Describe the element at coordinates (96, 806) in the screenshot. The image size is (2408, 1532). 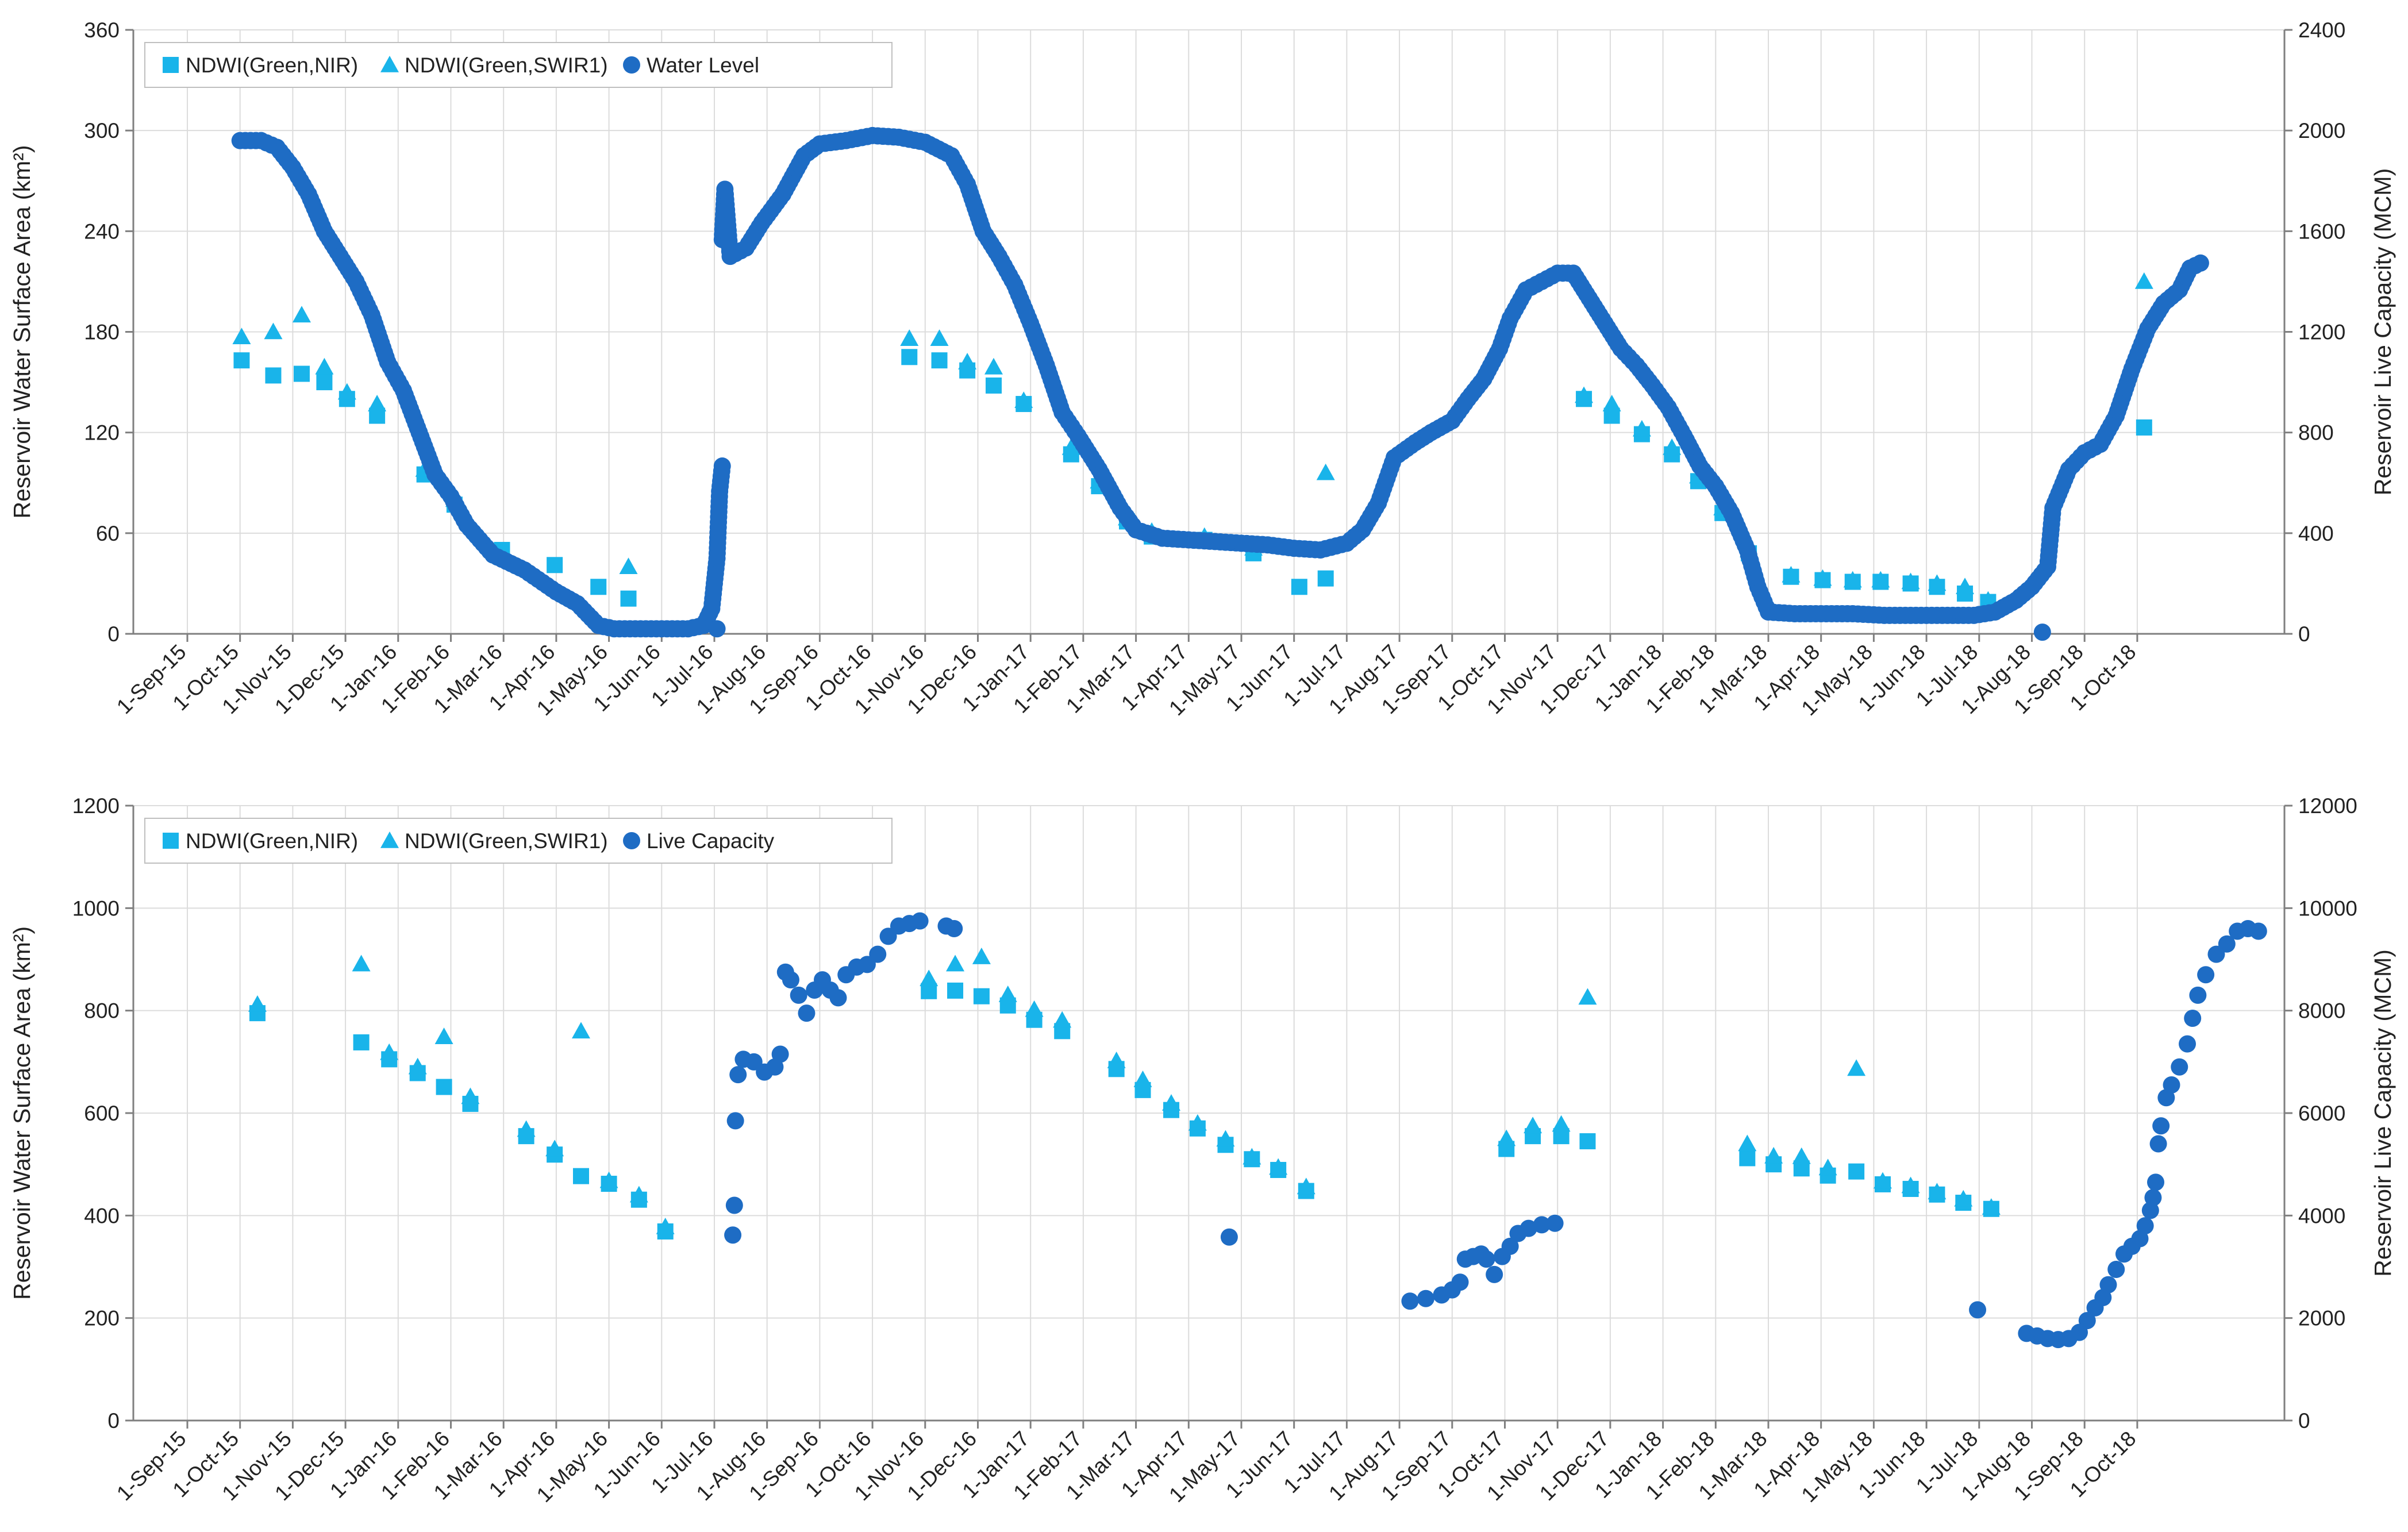
I see `y-tick-label: 1200` at that location.